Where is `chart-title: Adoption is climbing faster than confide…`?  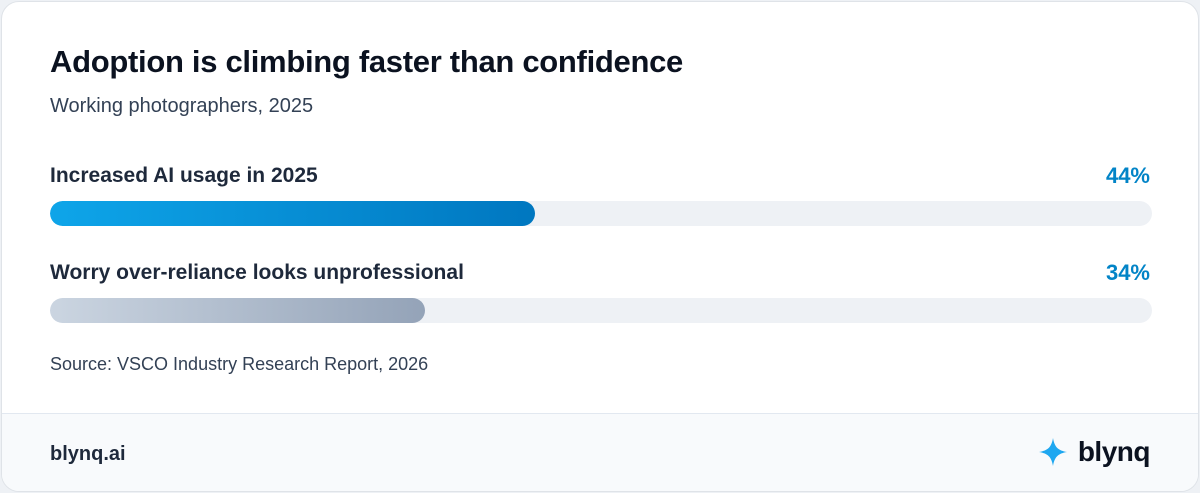 chart-title: Adoption is climbing faster than confide… is located at coordinates (366, 61).